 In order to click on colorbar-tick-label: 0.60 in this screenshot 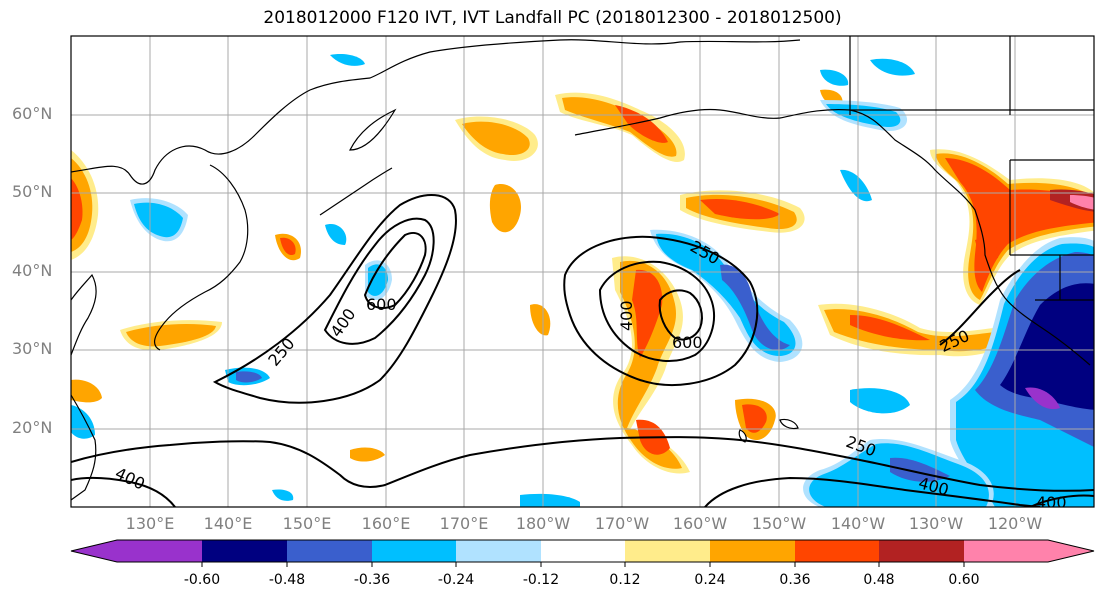, I will do `click(964, 580)`.